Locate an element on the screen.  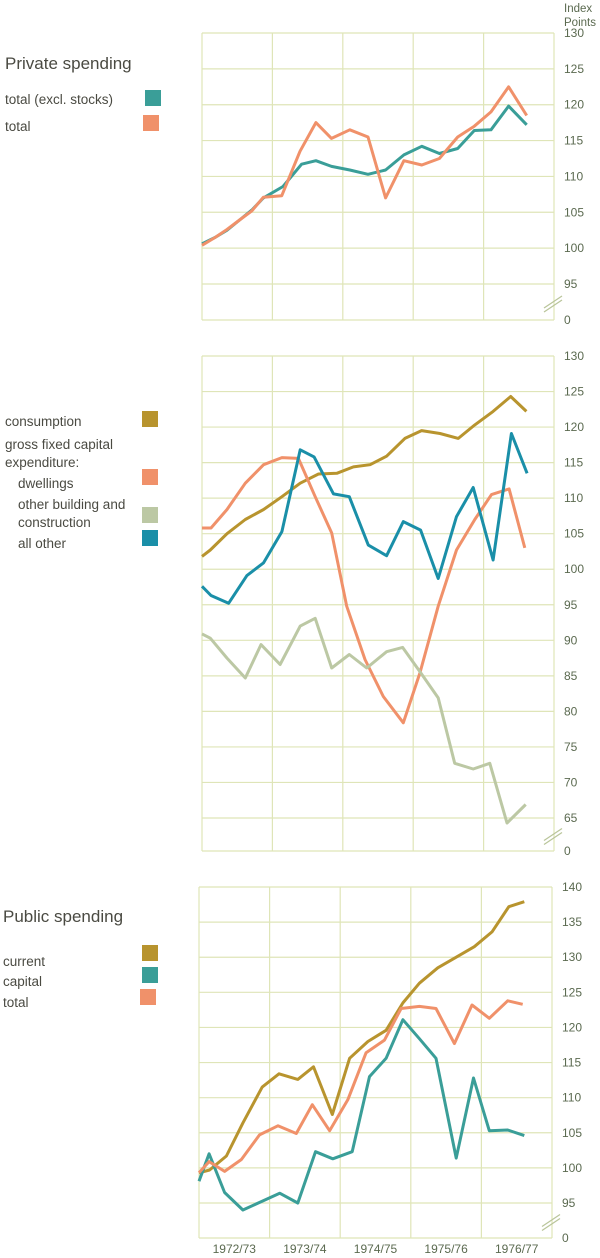
x-tick-label: 1973/74 is located at coordinates (305, 1249).